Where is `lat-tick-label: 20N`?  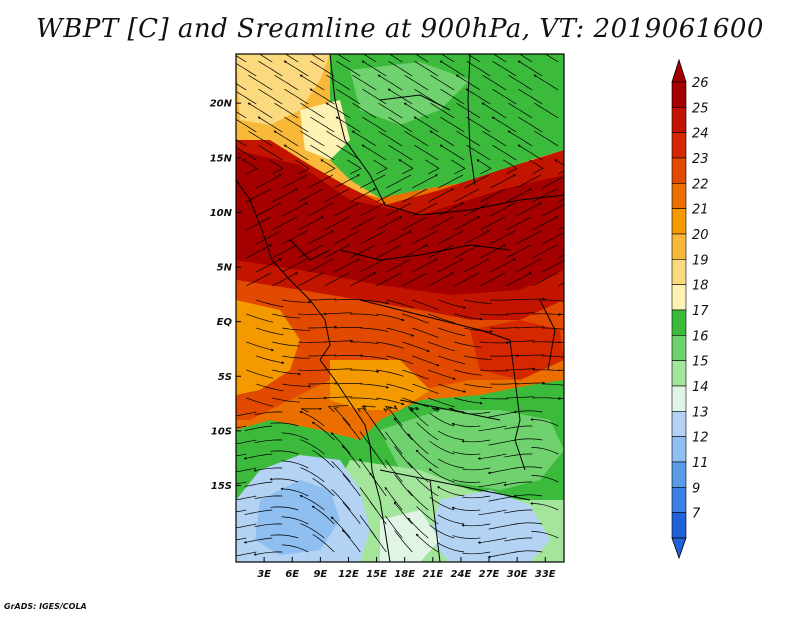
lat-tick-label: 20N is located at coordinates (221, 104).